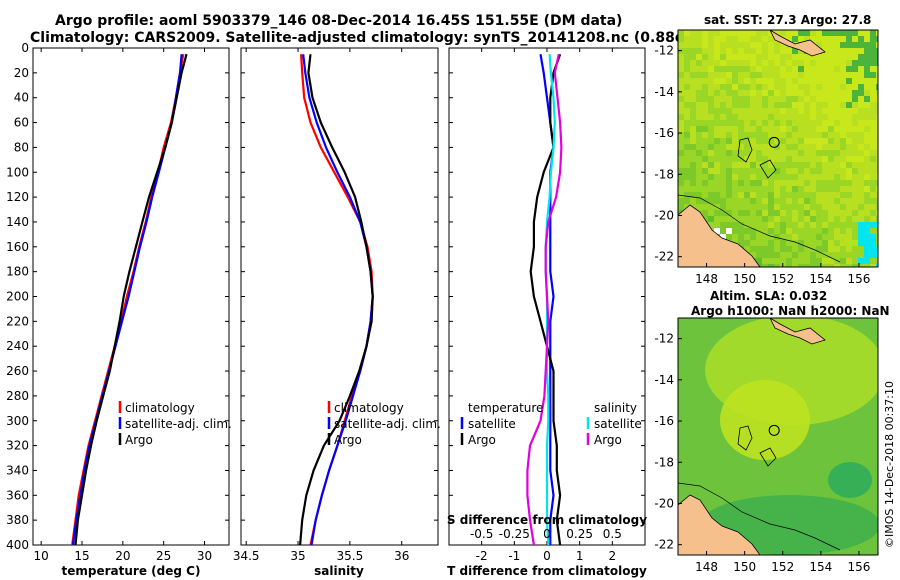 Image resolution: width=900 pixels, height=580 pixels. I want to click on x-tick-label: -0.5, so click(481, 534).